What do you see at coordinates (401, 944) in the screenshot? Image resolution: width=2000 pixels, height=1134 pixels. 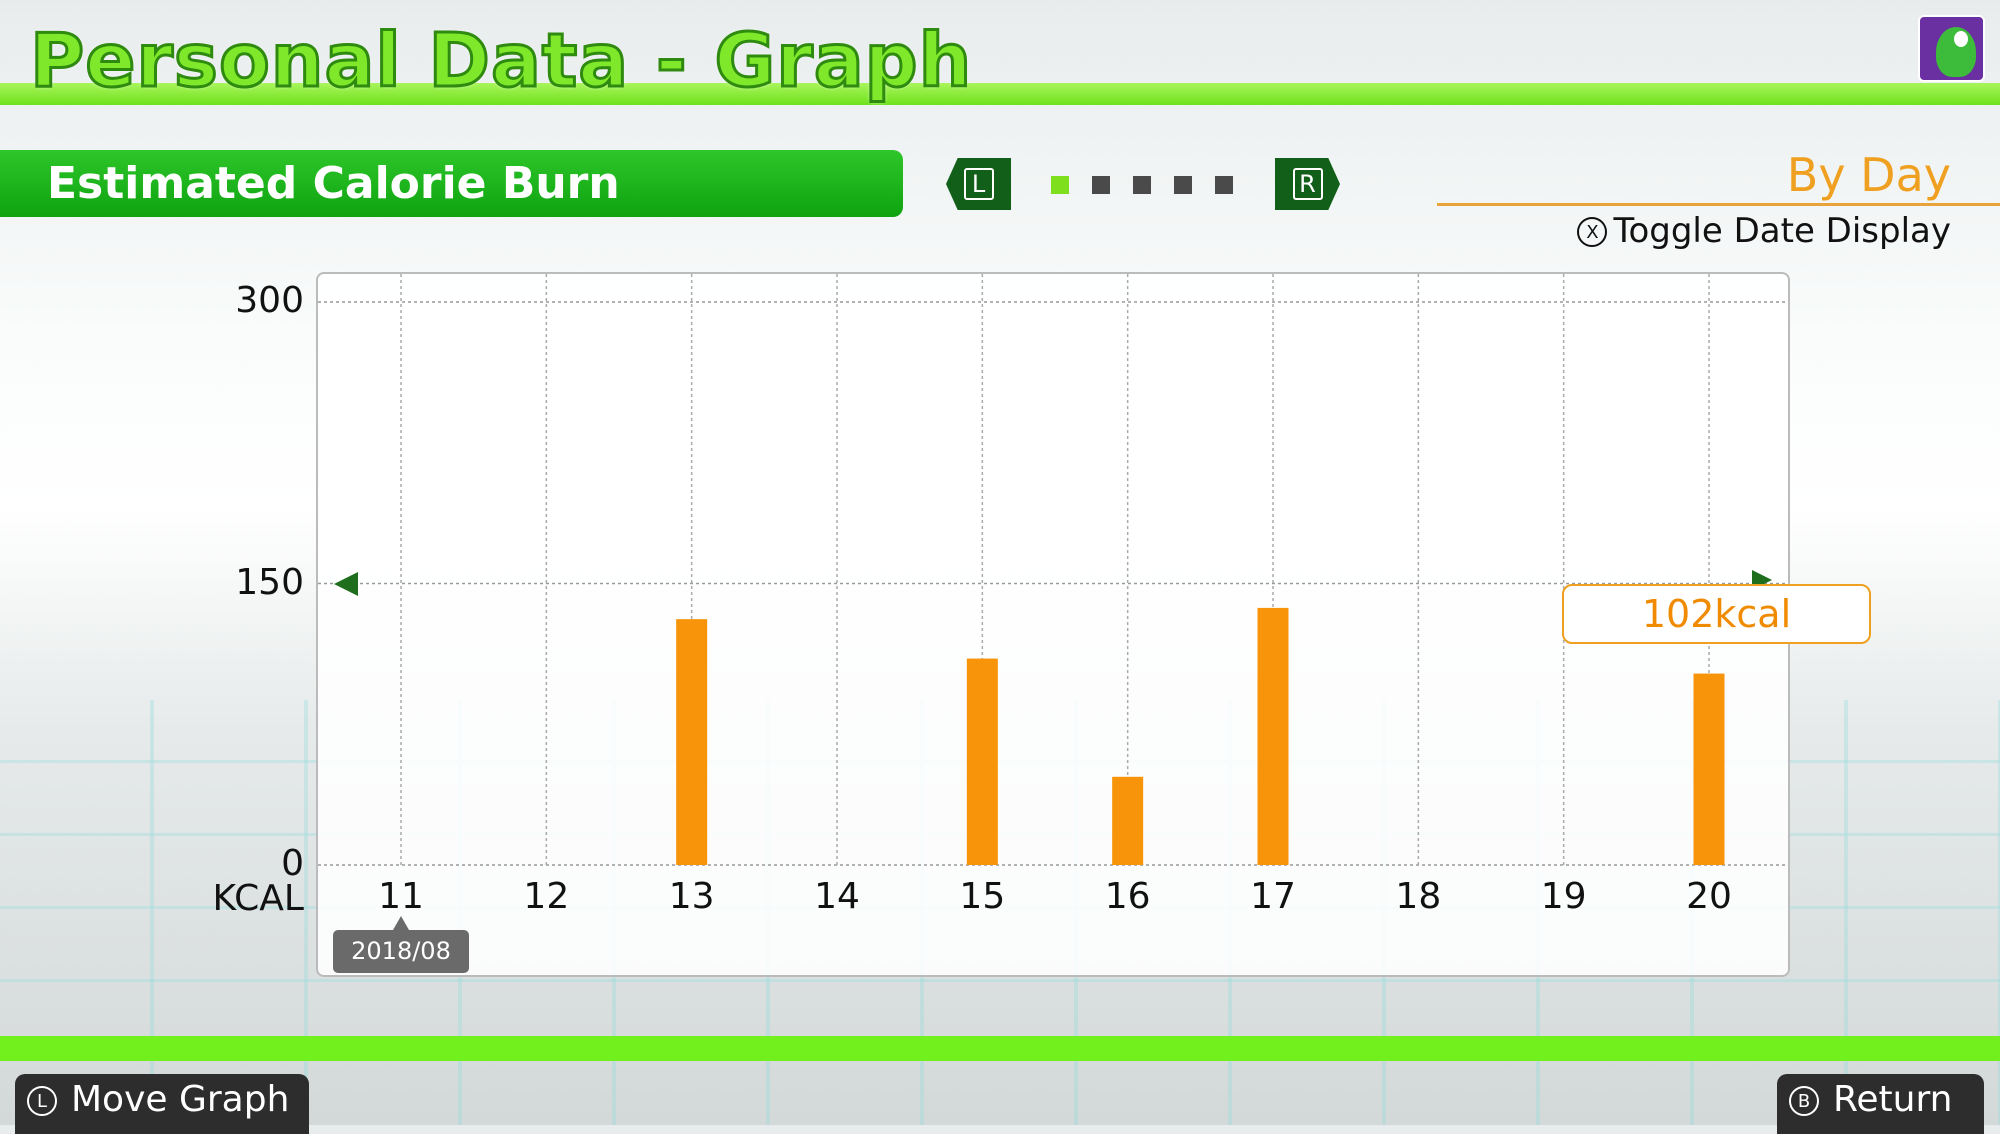 I see `date-tag: 2018/08` at bounding box center [401, 944].